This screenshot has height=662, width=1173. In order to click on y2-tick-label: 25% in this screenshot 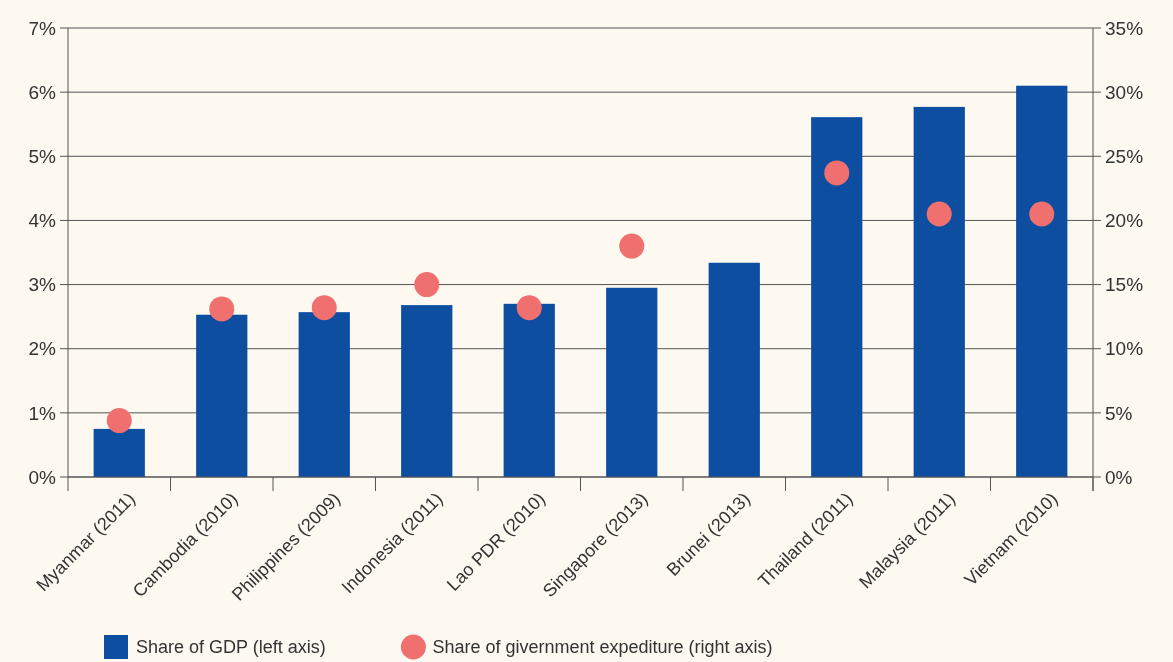, I will do `click(1124, 156)`.